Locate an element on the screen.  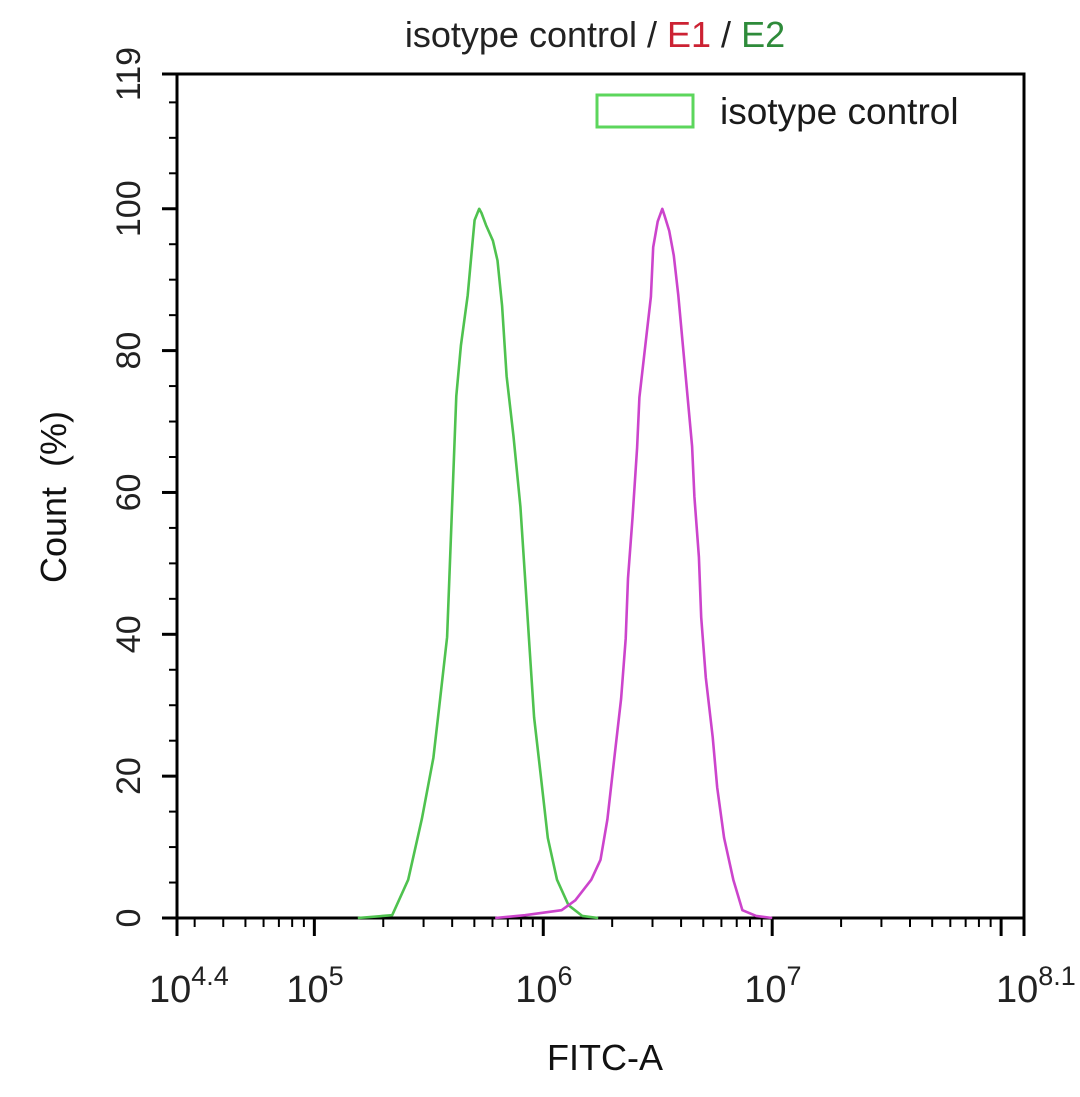
y-tick-label: 20 is located at coordinates (129, 776).